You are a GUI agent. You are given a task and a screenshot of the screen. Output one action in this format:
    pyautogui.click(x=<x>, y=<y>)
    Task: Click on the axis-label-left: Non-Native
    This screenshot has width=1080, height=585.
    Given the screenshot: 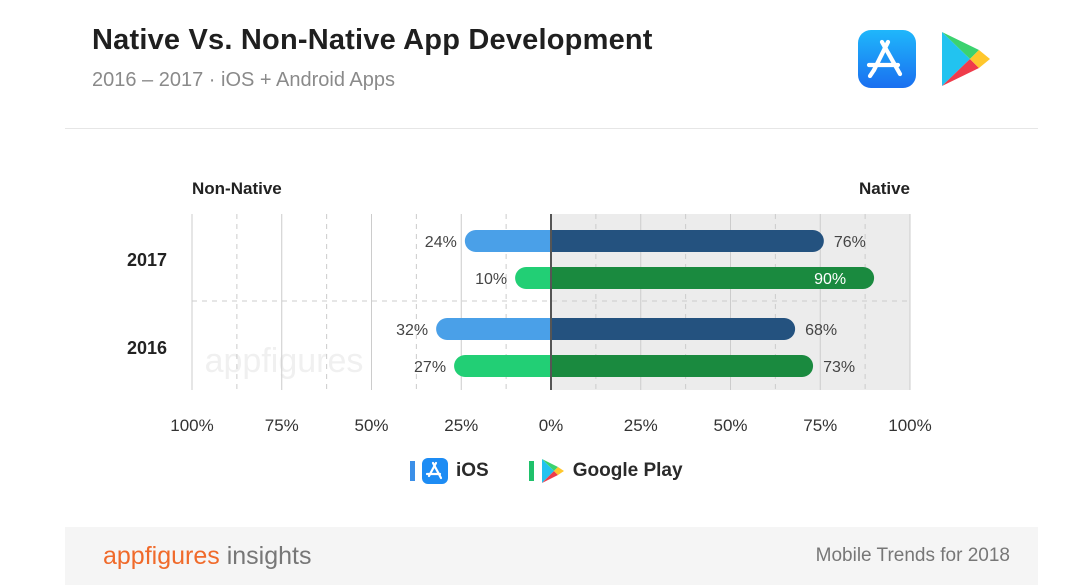 What is the action you would take?
    pyautogui.click(x=237, y=188)
    